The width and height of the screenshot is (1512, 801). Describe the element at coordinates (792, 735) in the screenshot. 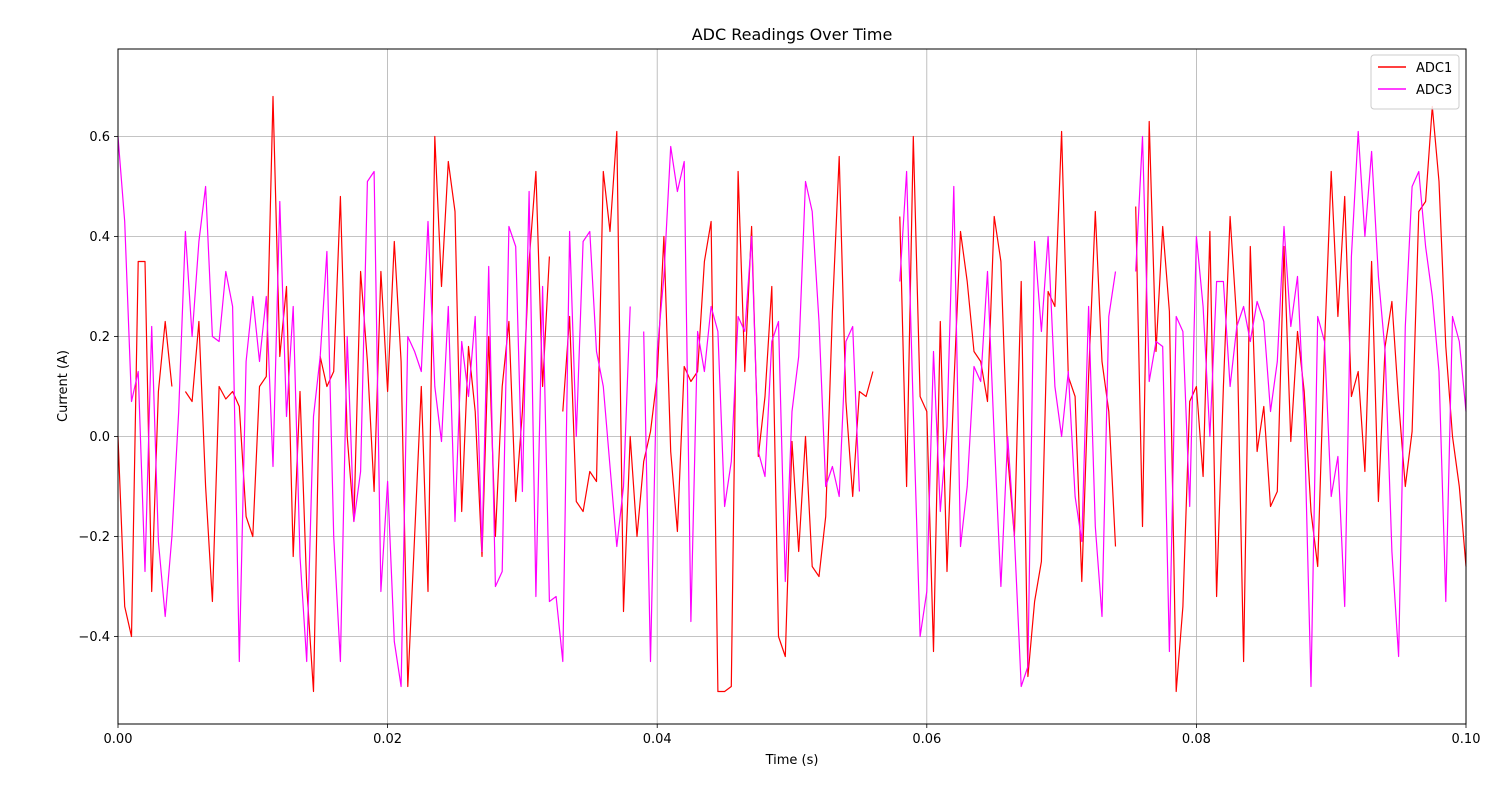

I see `x-axis: 0.00 0.02 0.04 0.06 0.08 0.10` at that location.